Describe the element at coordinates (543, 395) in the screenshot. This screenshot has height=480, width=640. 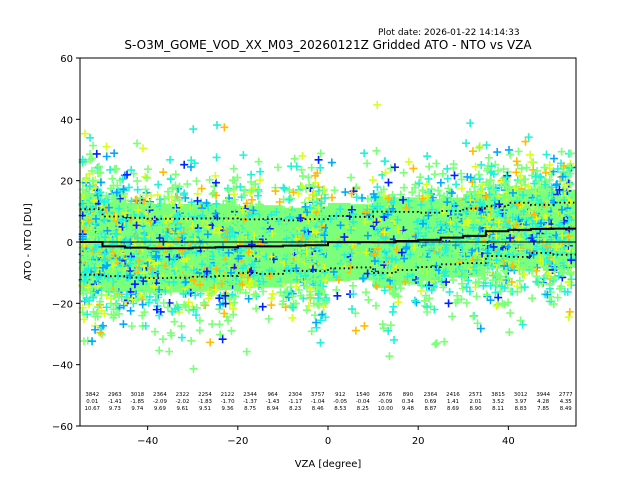
I see `bin-count: 3944` at that location.